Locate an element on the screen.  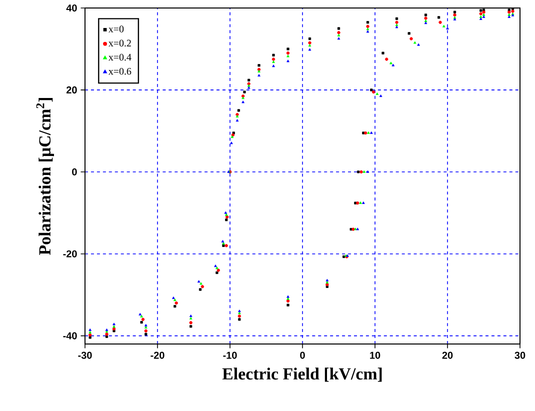
legend-label: x=0.6 is located at coordinates (120, 71).